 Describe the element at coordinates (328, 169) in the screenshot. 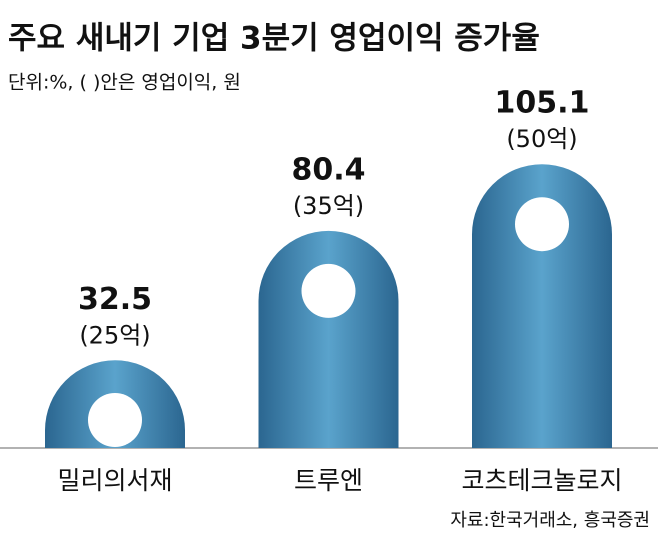

I see `value-label: 80.4` at that location.